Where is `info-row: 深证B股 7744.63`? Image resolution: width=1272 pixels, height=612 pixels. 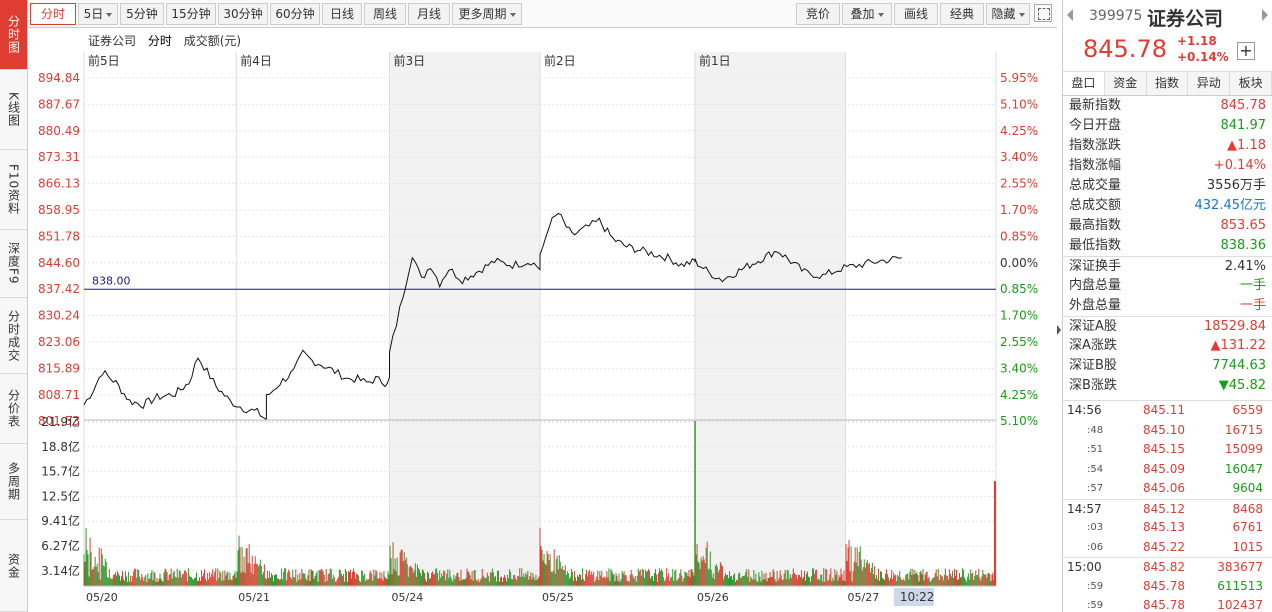
info-row: 深证B股 7744.63 is located at coordinates (1167, 366).